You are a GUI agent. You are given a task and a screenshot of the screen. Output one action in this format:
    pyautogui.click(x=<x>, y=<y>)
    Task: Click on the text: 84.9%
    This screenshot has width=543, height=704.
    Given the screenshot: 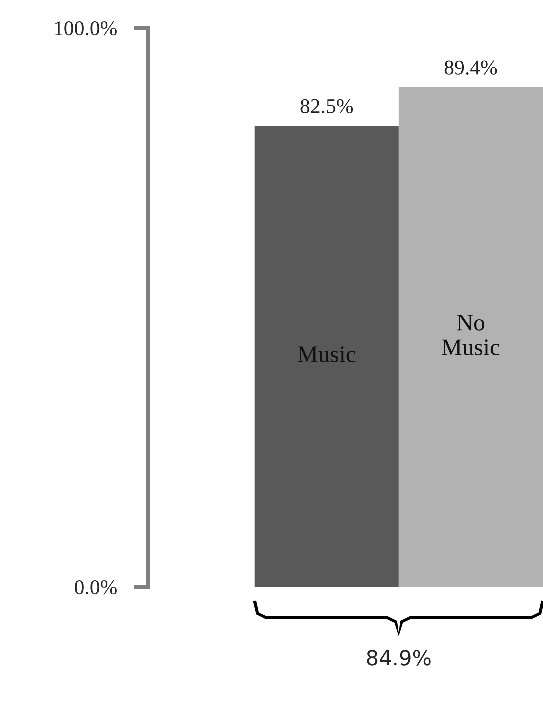 What is the action you would take?
    pyautogui.click(x=399, y=658)
    